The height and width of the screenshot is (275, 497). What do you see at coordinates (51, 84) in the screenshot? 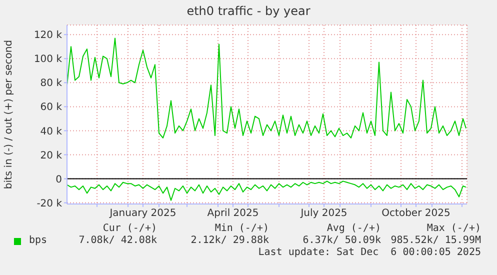
I see `y-tick-label: 80 k` at bounding box center [51, 84].